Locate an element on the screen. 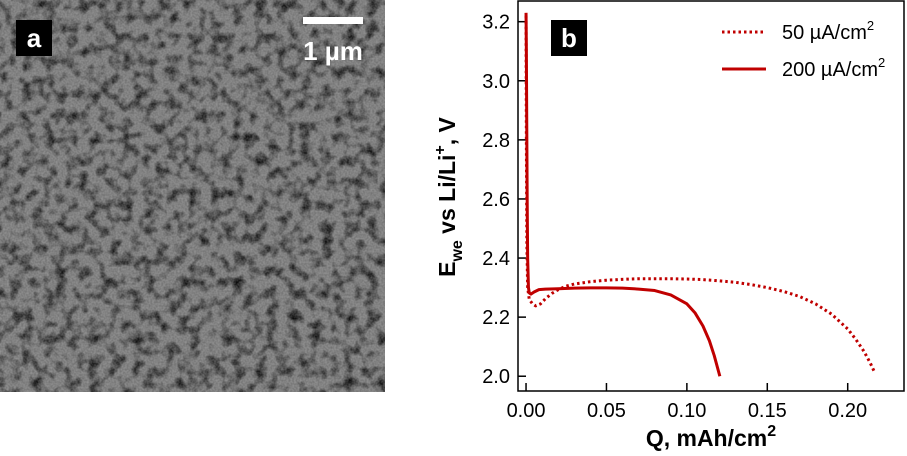 This screenshot has width=907, height=456. x-tick-label: 0.00 is located at coordinates (526, 411).